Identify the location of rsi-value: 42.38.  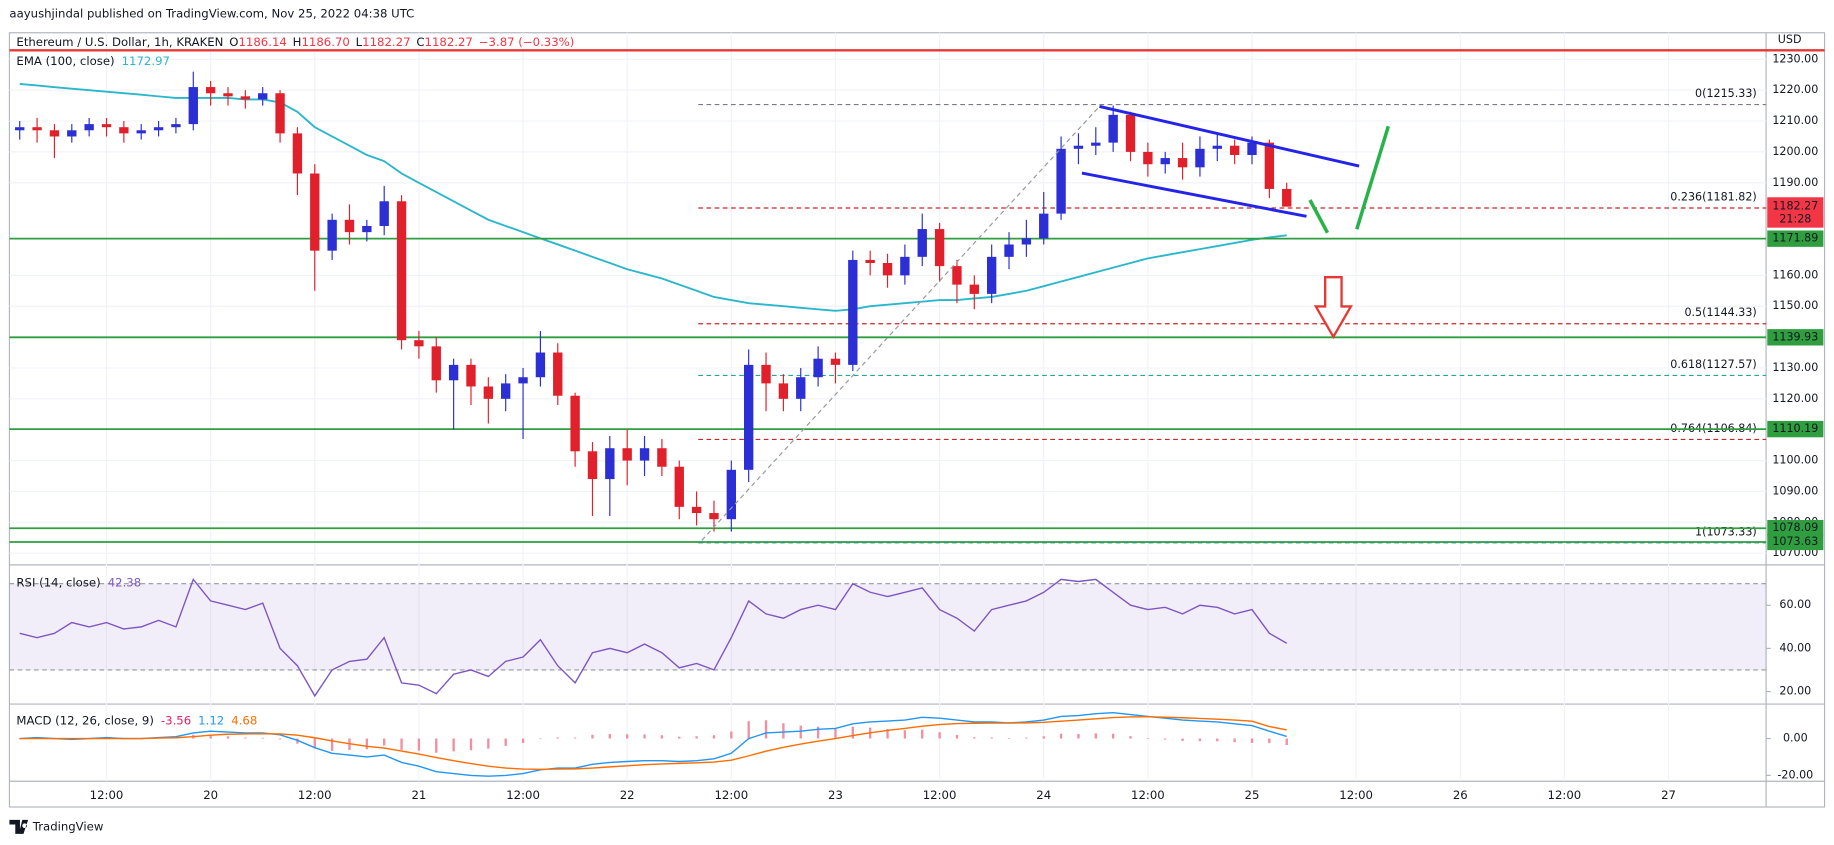
(124, 582).